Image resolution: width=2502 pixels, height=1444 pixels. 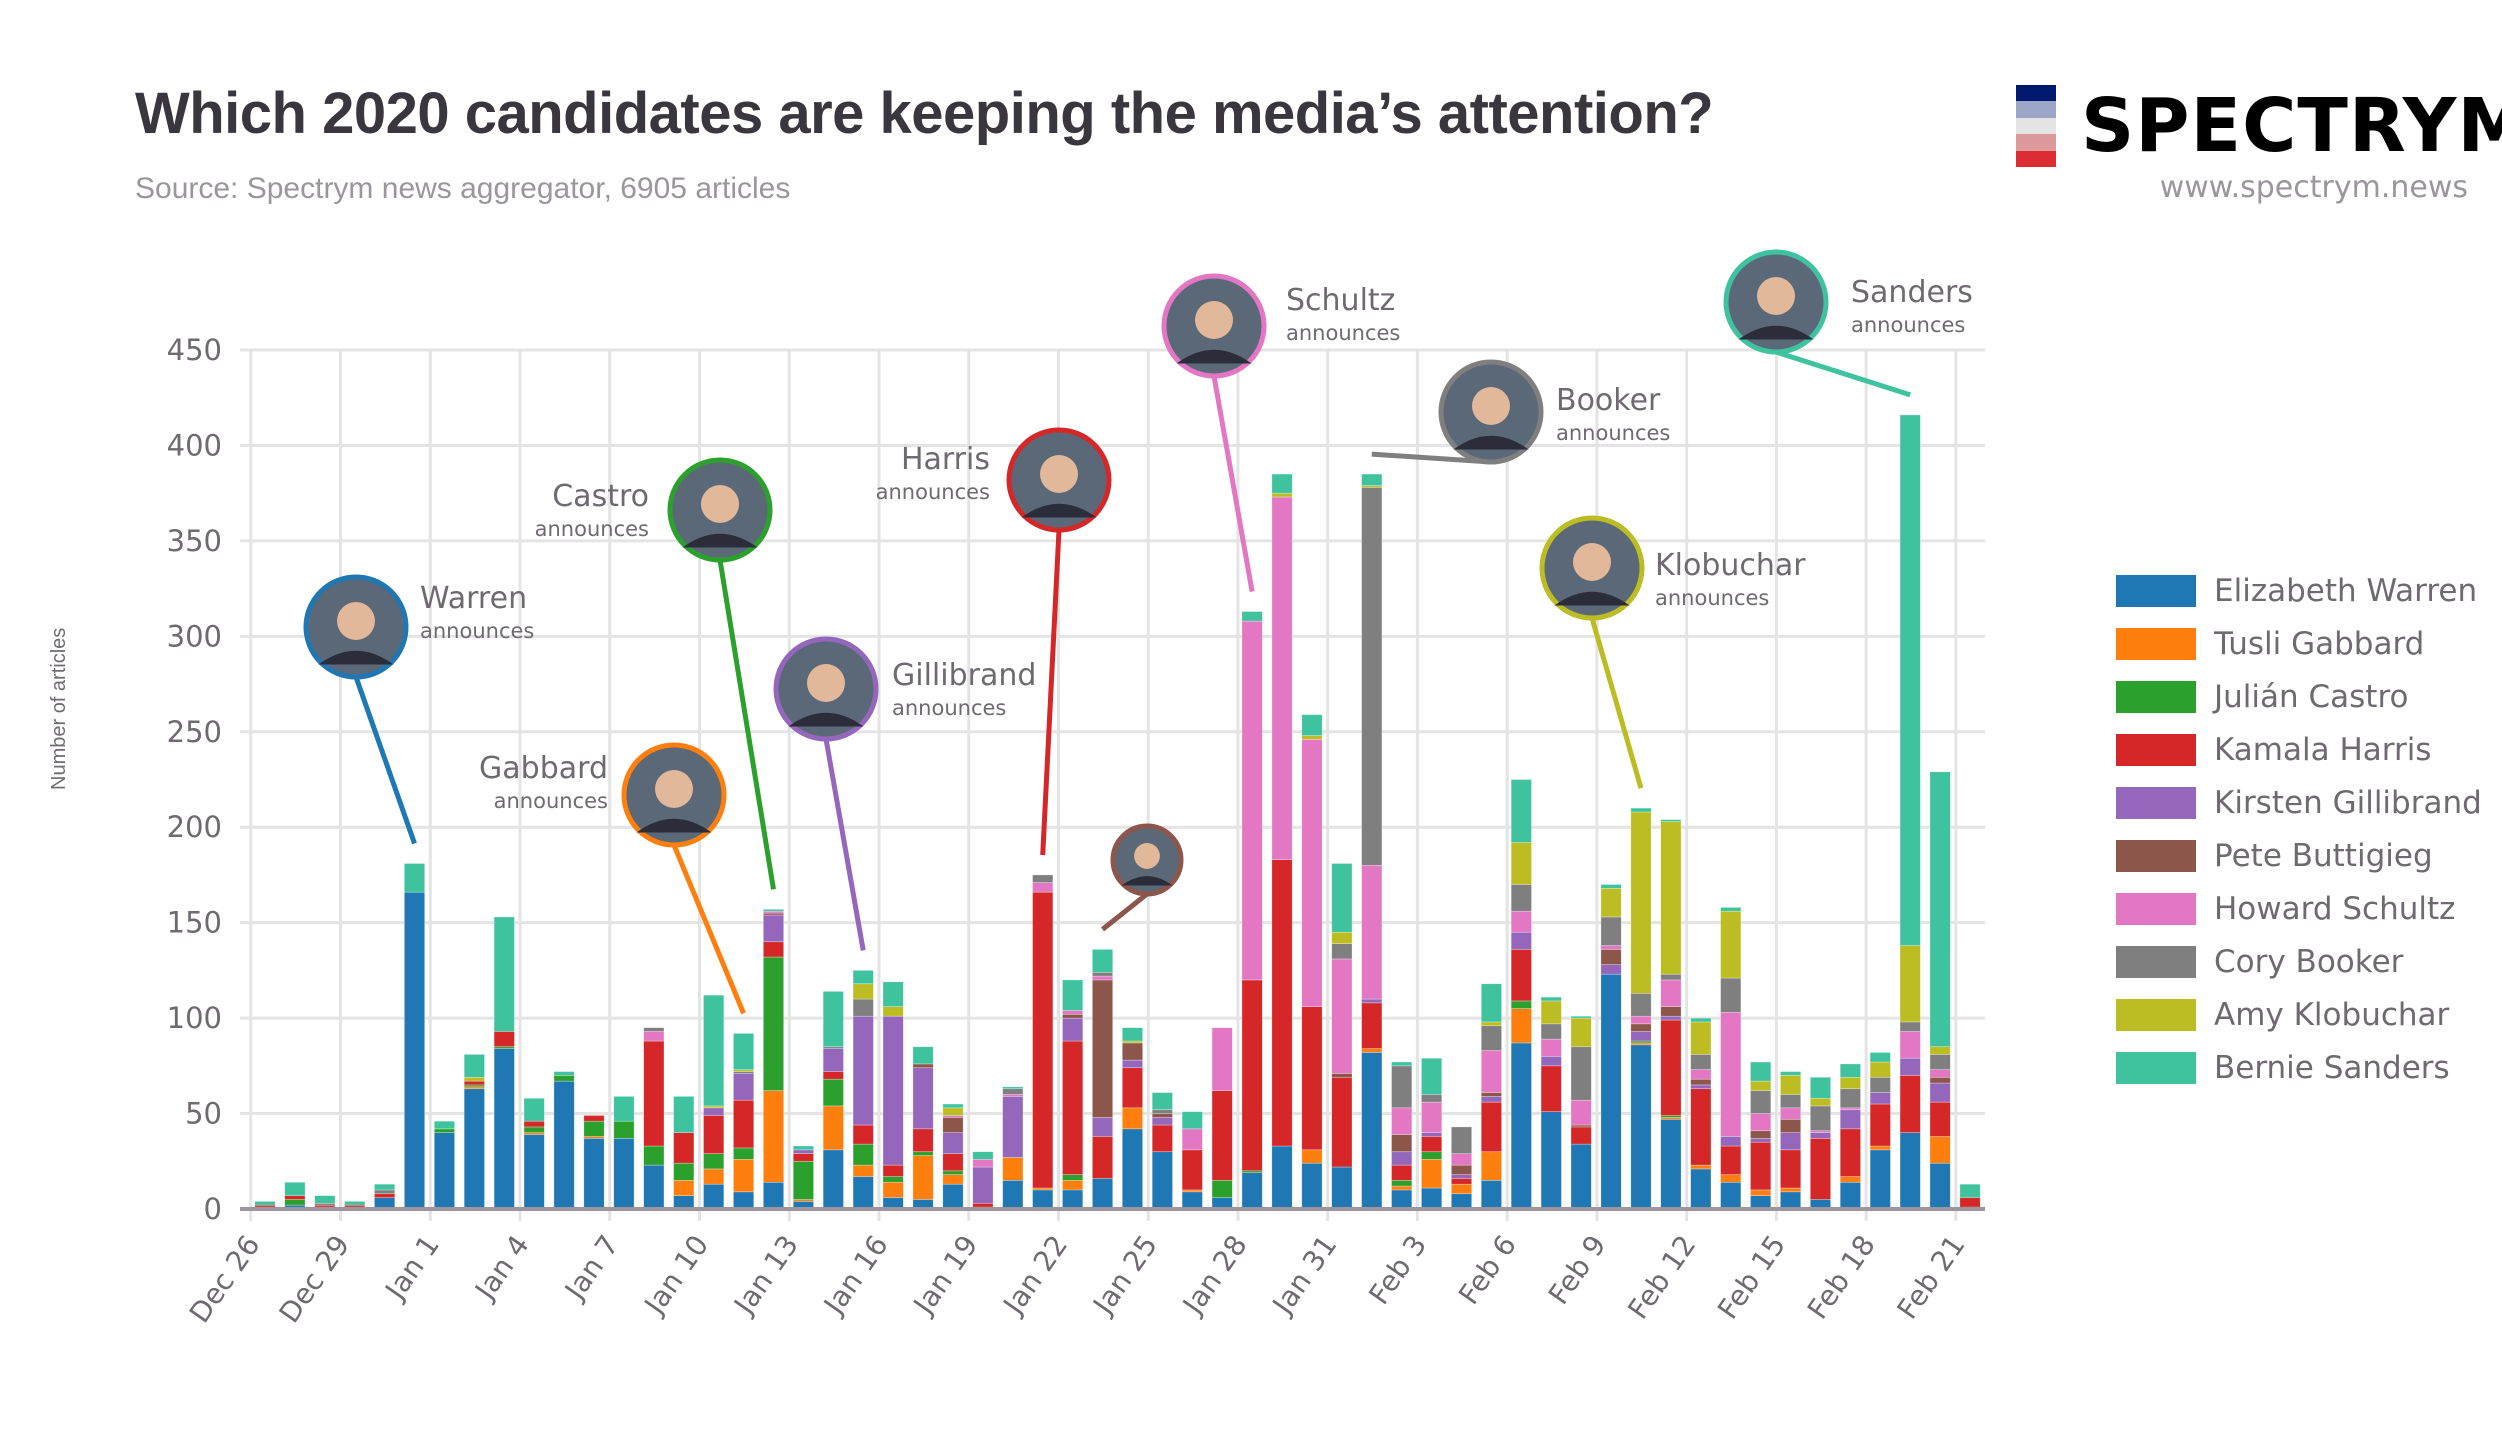 What do you see at coordinates (2291, 126) in the screenshot?
I see `brand-name: SPECTRYM` at bounding box center [2291, 126].